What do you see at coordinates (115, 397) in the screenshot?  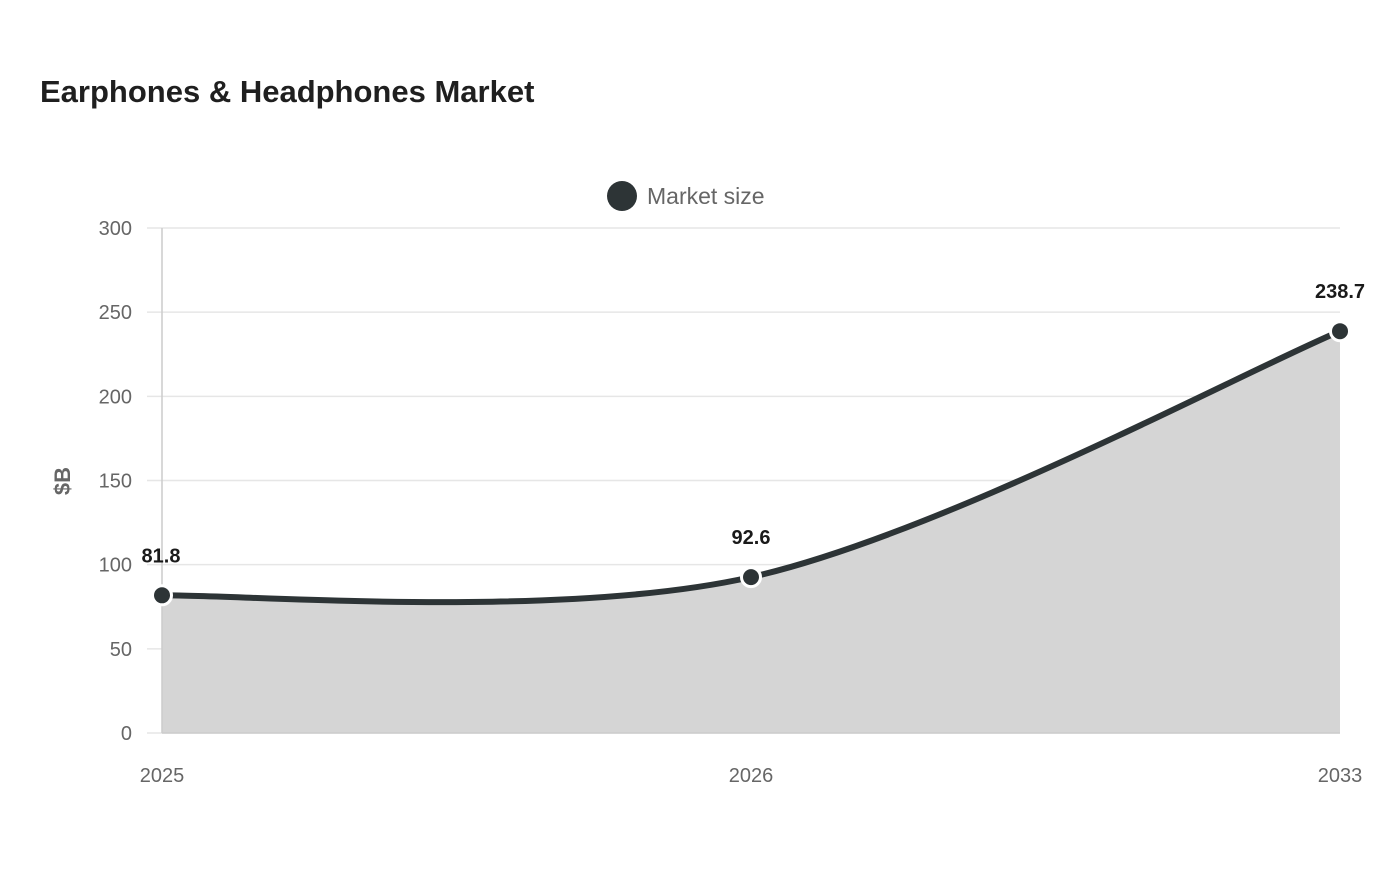 I see `y-tick-label: 200` at bounding box center [115, 397].